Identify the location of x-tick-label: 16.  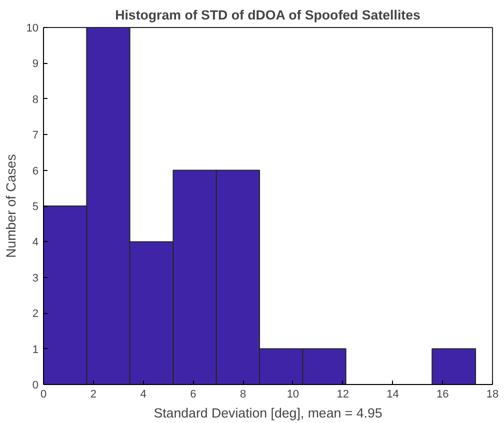
(442, 394).